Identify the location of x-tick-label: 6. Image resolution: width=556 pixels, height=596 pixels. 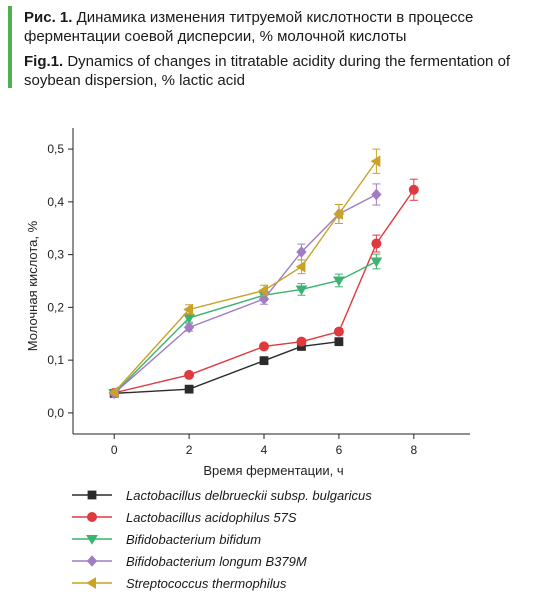
(339, 450).